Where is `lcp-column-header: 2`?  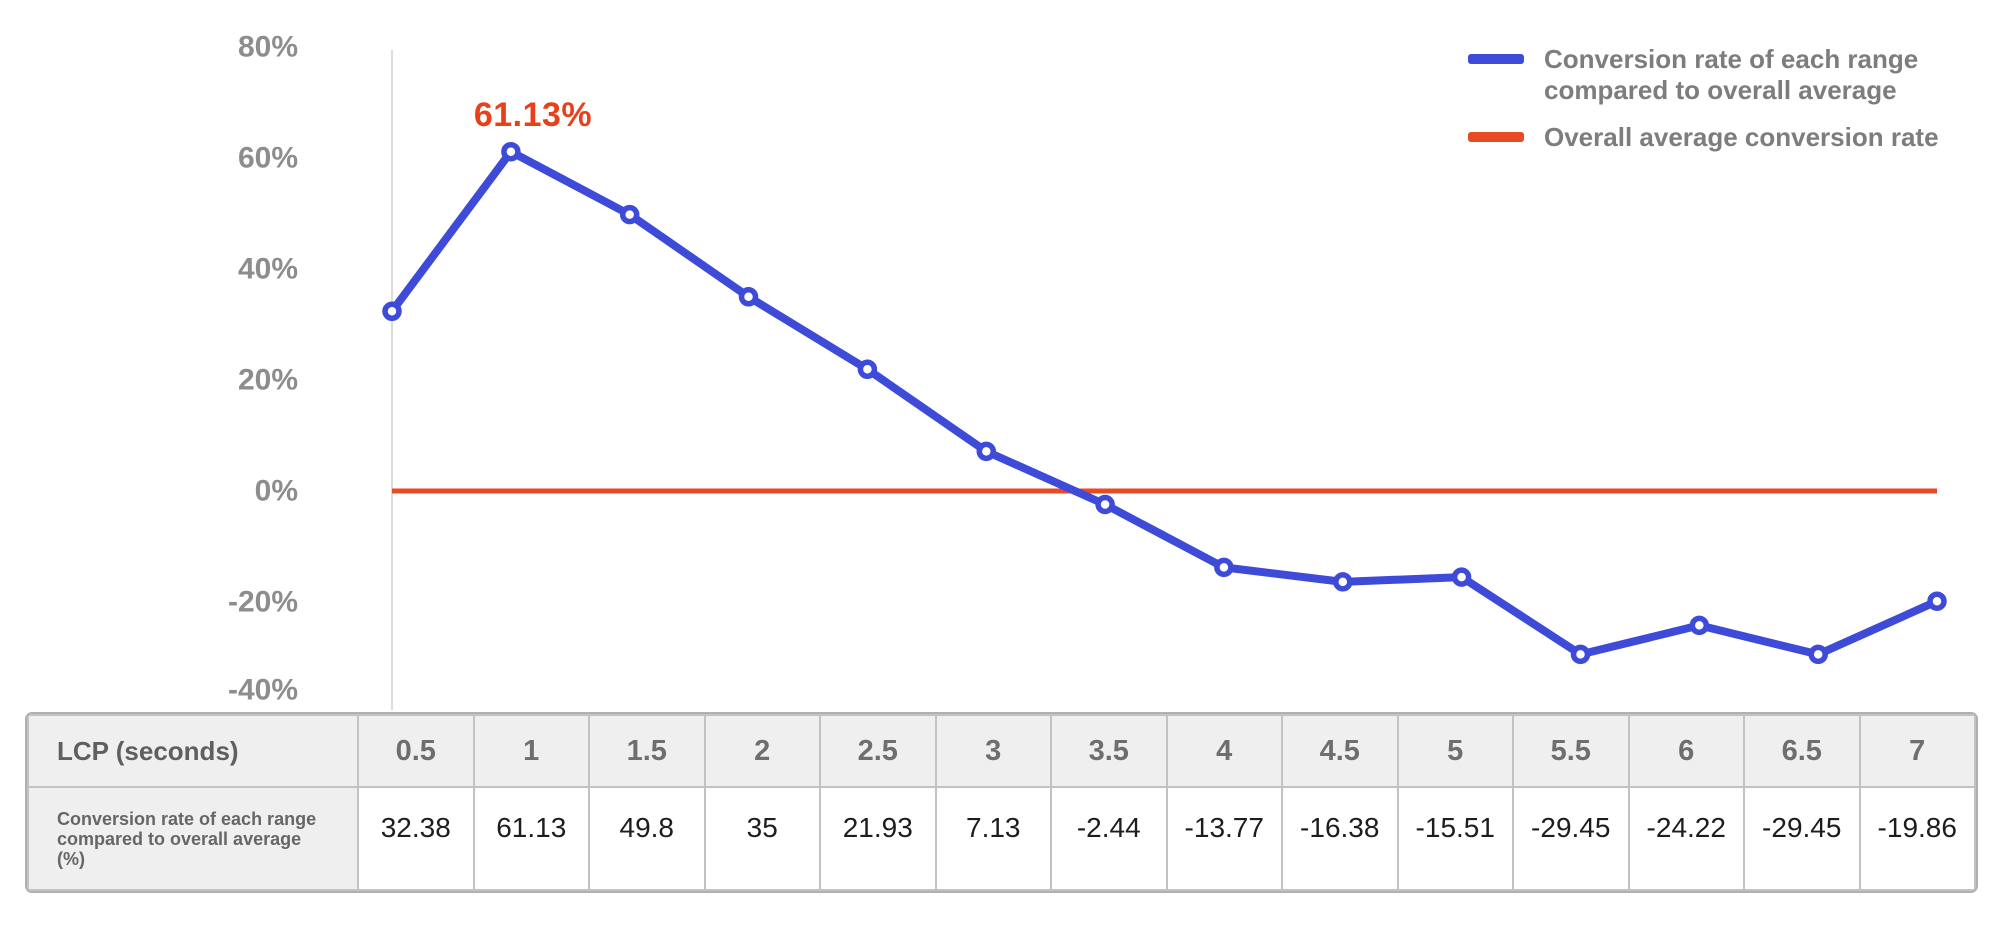
lcp-column-header: 2 is located at coordinates (762, 751).